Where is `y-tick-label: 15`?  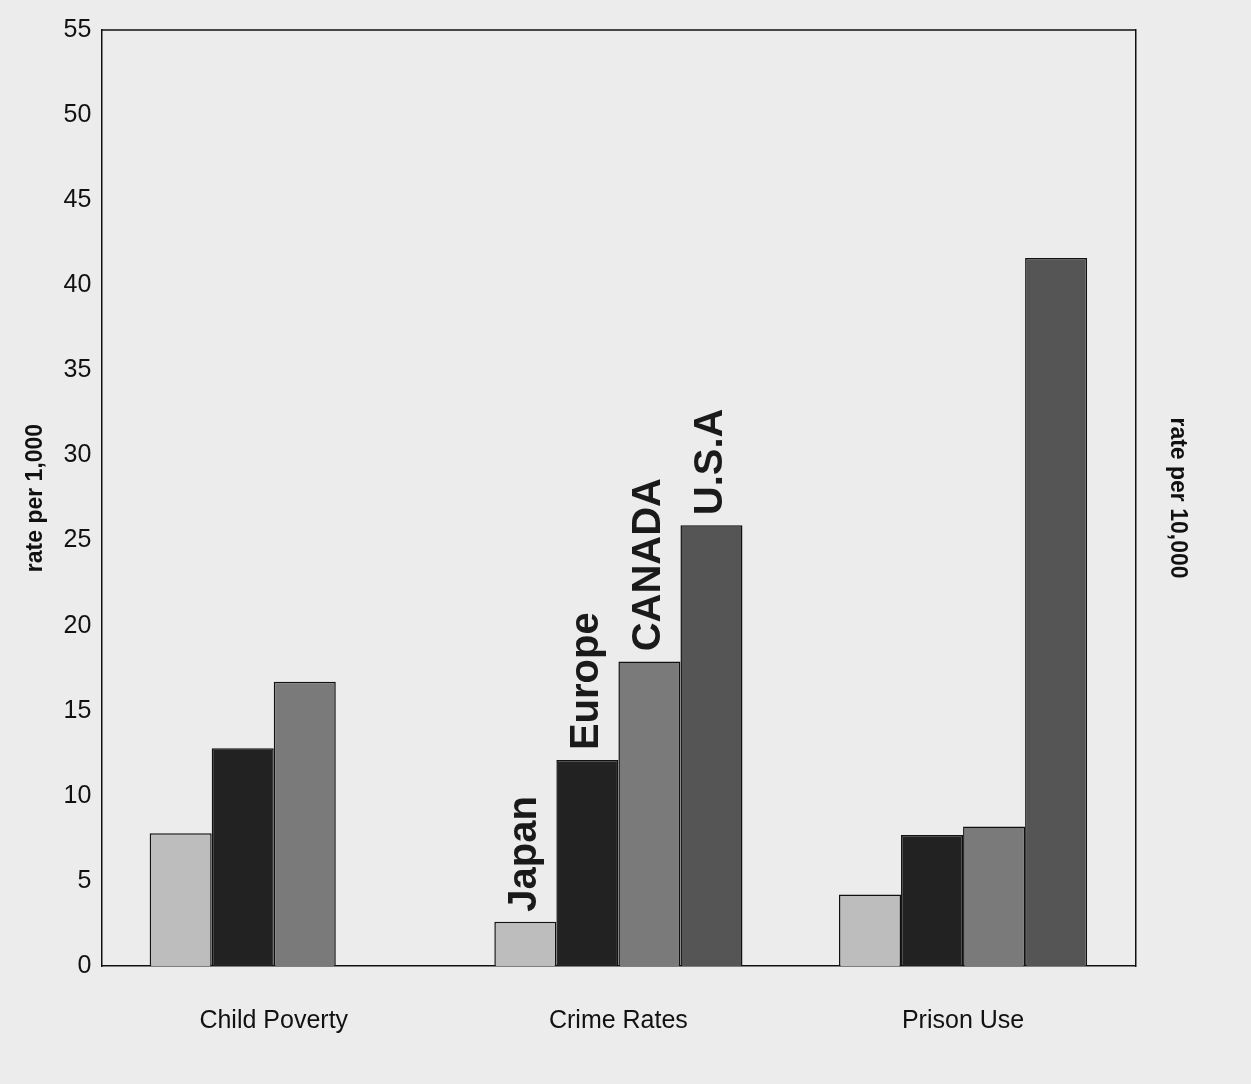
y-tick-label: 15 is located at coordinates (77, 708).